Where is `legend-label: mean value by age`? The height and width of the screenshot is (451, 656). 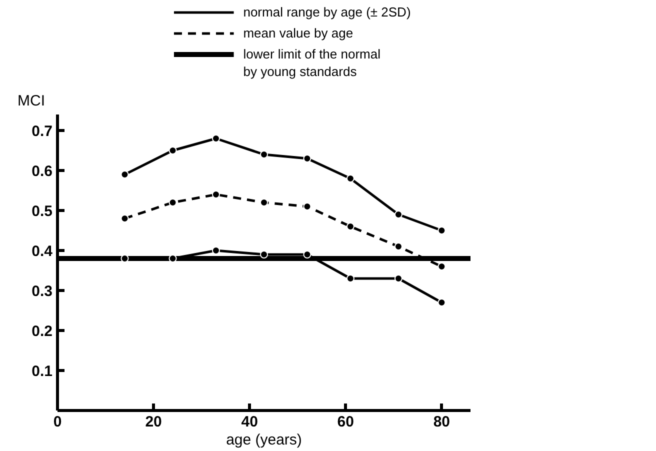 legend-label: mean value by age is located at coordinates (298, 33).